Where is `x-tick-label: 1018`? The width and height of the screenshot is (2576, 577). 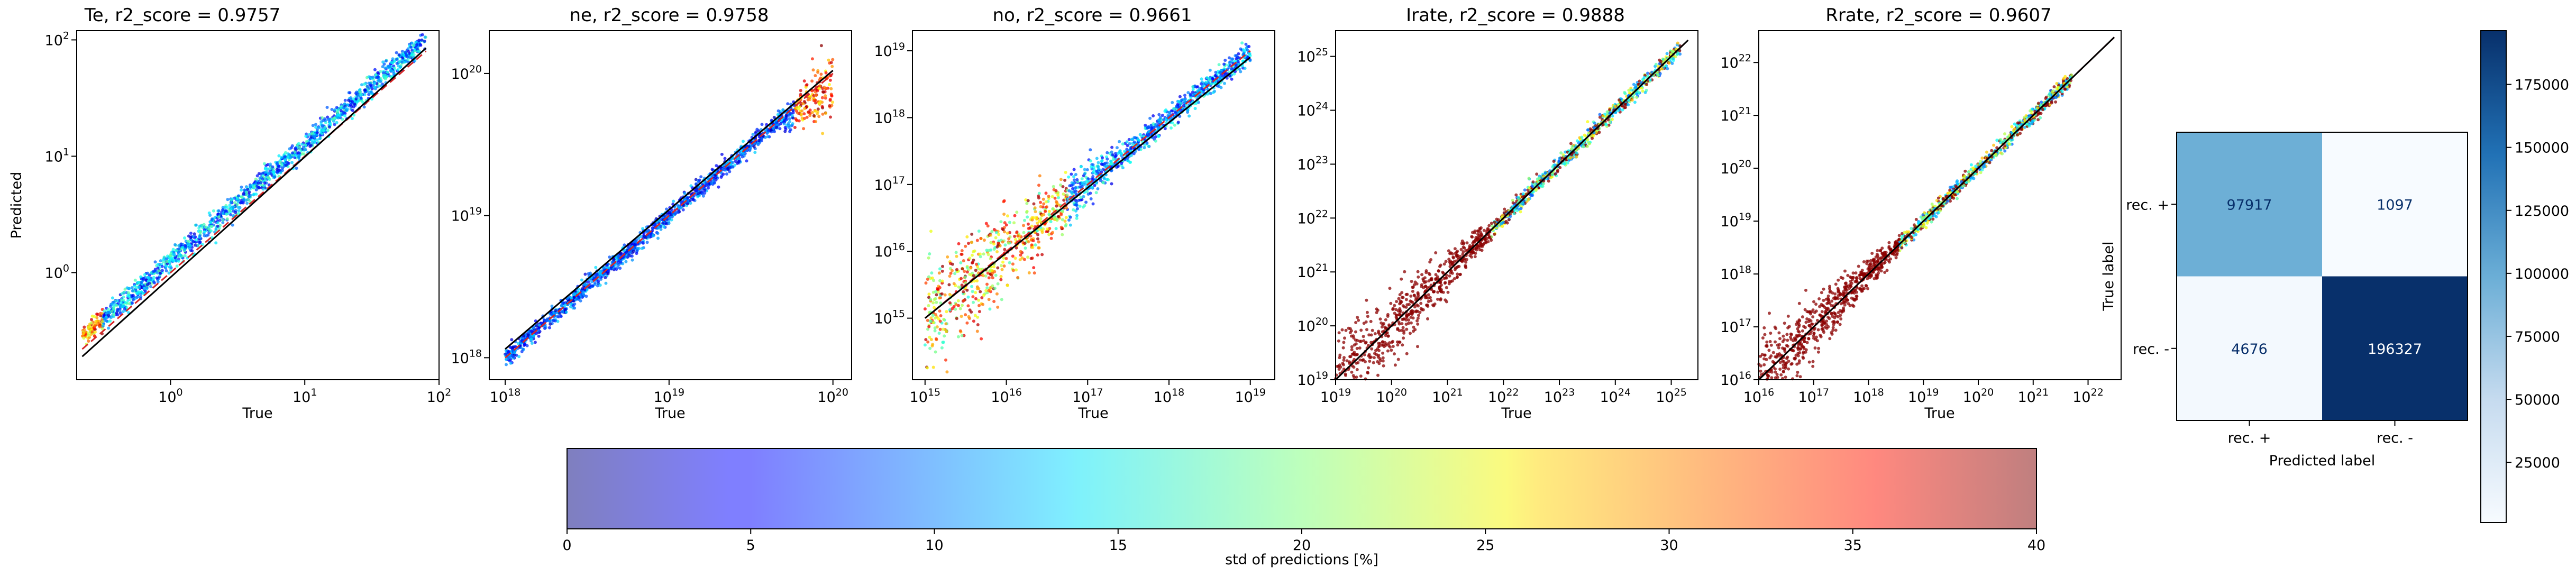 x-tick-label: 1018 is located at coordinates (506, 396).